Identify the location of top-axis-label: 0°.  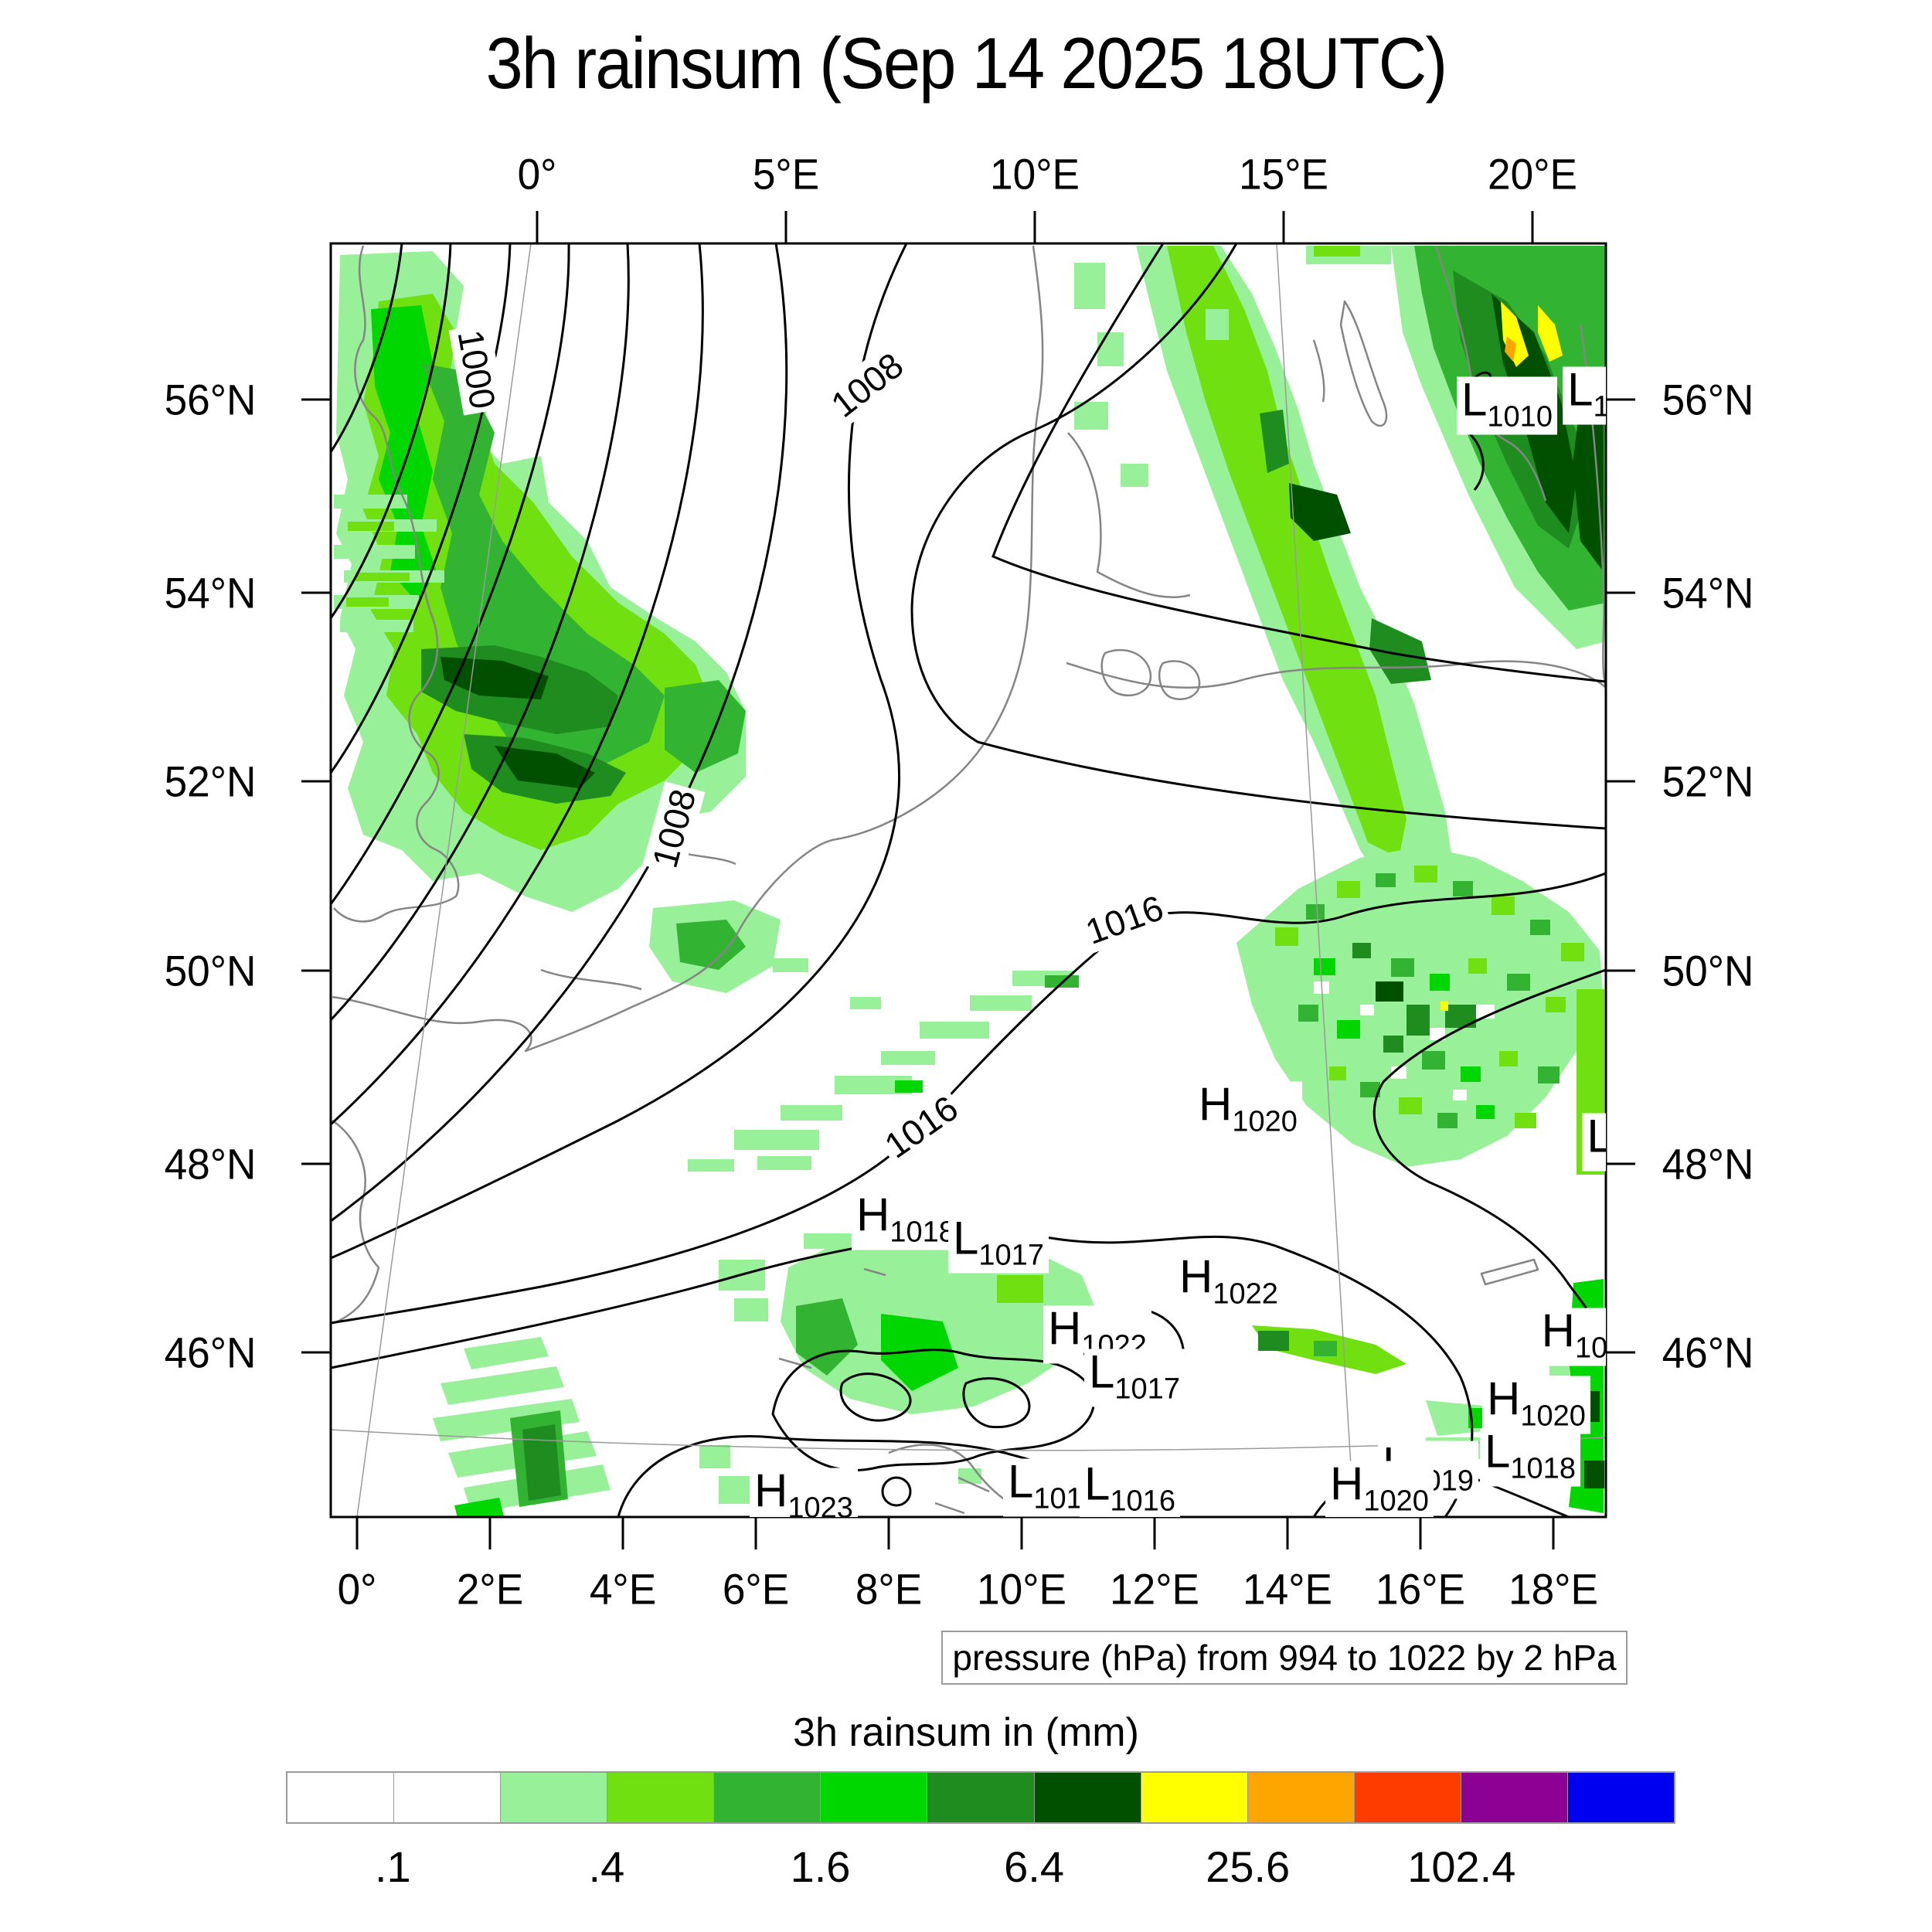
(537, 174).